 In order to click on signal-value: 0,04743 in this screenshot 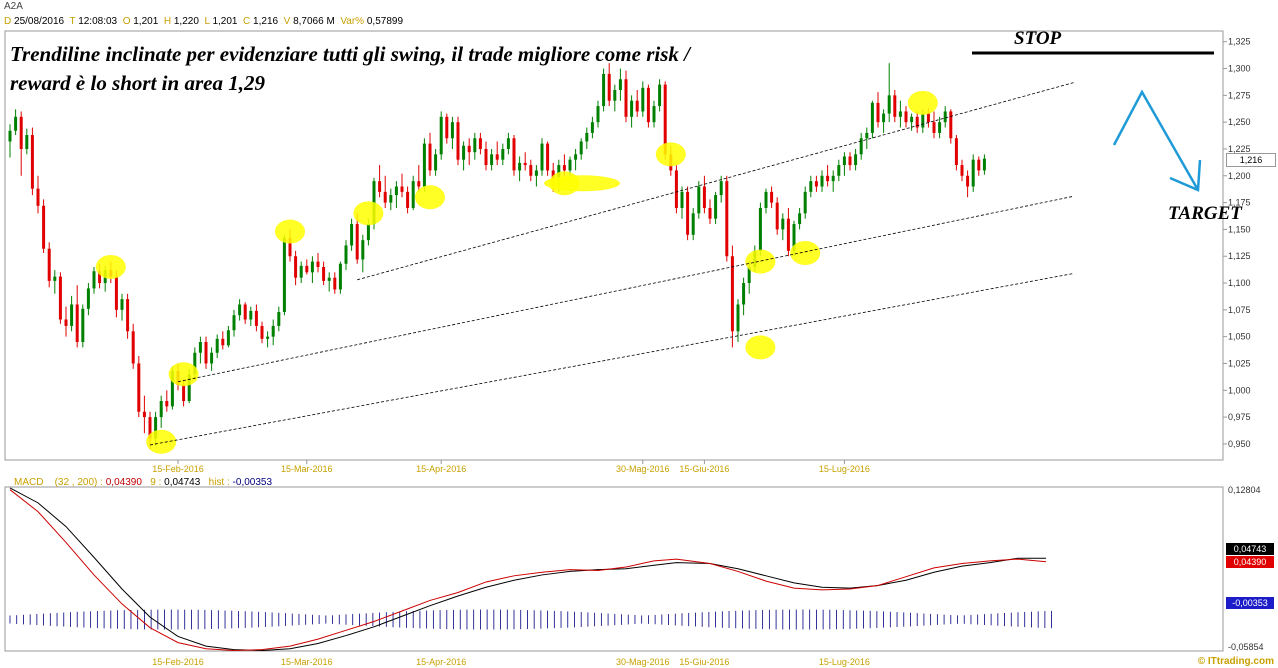, I will do `click(182, 482)`.